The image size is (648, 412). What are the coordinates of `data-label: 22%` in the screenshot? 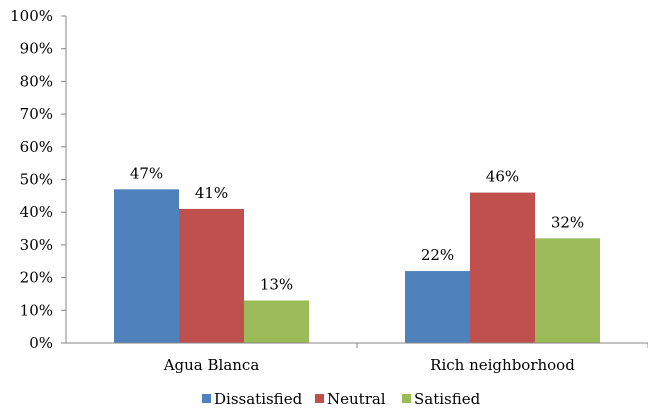 It's located at (437, 255).